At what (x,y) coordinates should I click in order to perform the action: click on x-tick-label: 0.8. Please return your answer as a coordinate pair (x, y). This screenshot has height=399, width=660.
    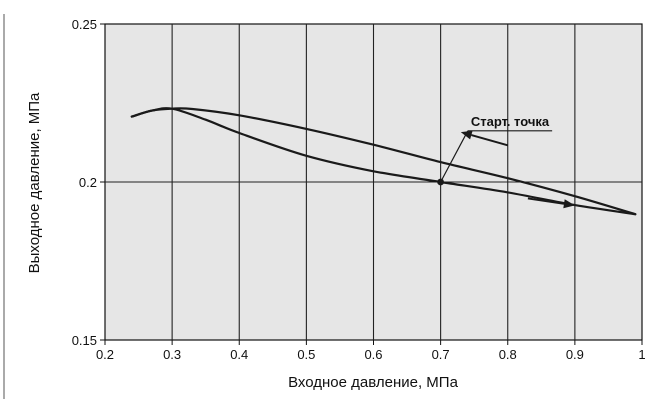
    Looking at the image, I should click on (508, 354).